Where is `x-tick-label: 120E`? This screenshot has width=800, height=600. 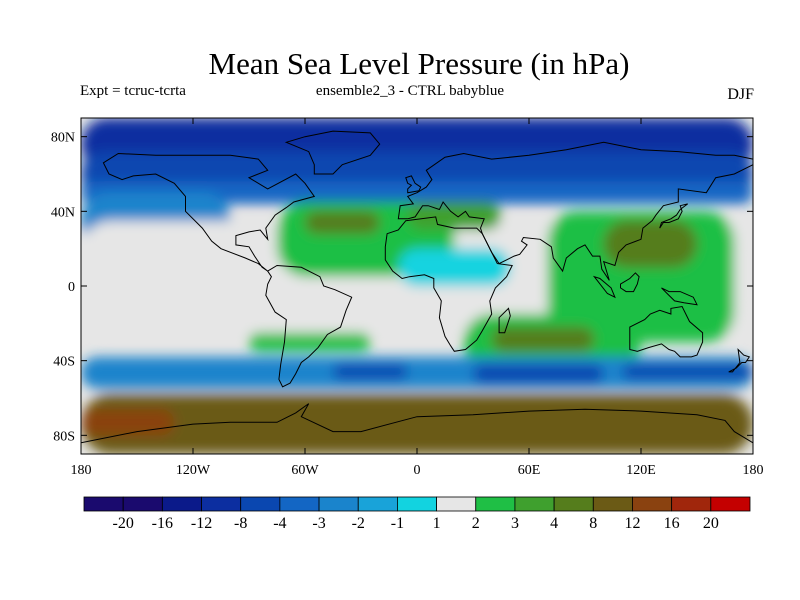 x-tick-label: 120E is located at coordinates (641, 470).